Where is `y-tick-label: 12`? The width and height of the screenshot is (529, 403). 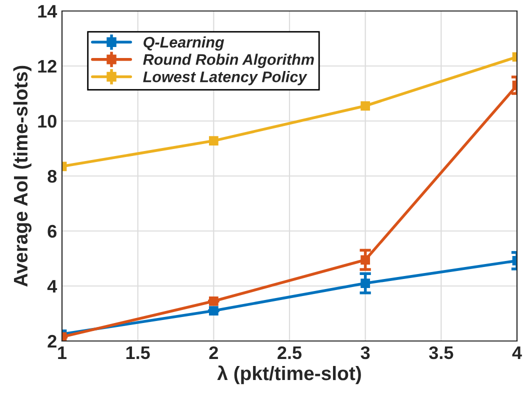
y-tick-label: 12 is located at coordinates (47, 66).